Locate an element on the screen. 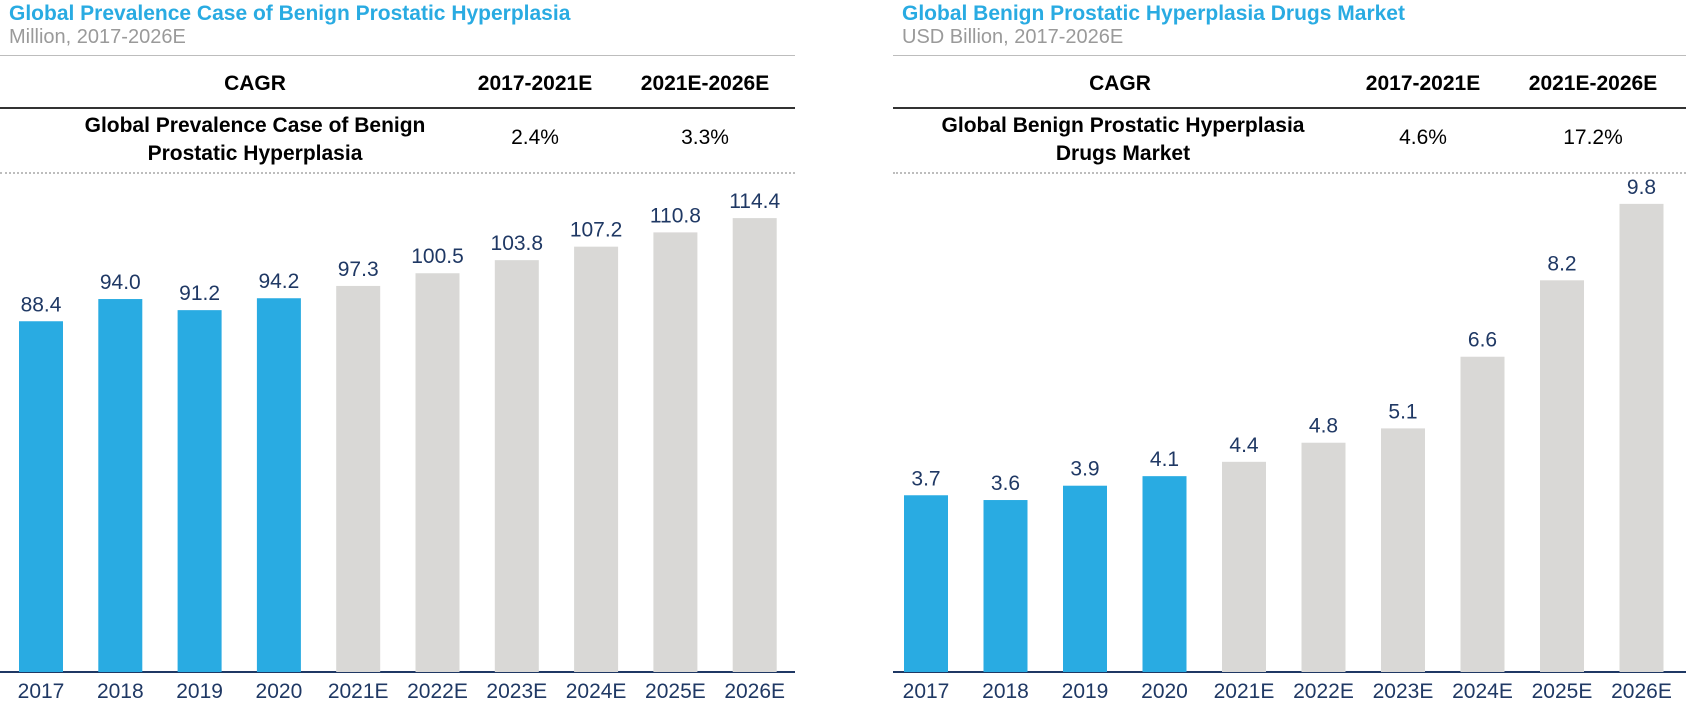 This screenshot has width=1686, height=704. data-label: 114.4 is located at coordinates (754, 201).